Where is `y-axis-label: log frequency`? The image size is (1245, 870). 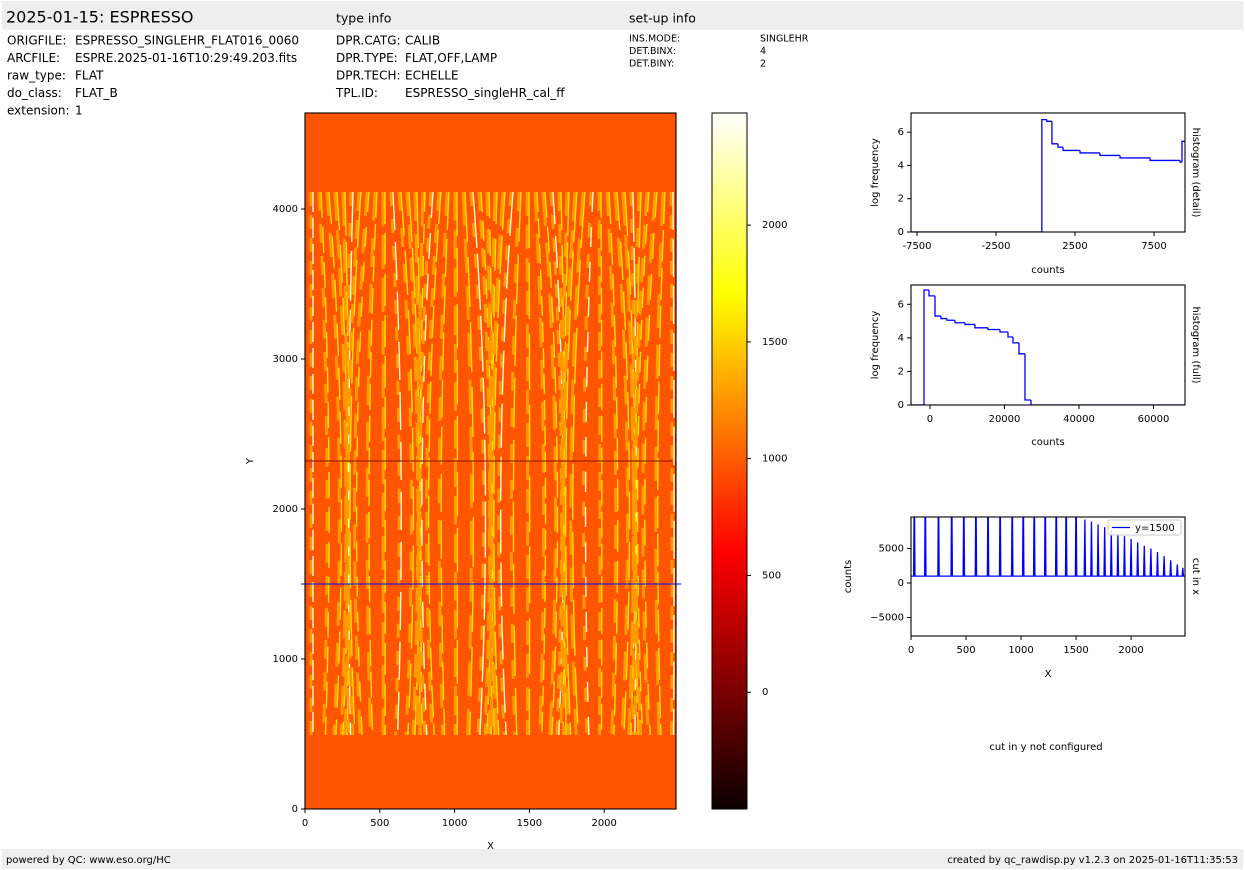
y-axis-label: log frequency is located at coordinates (875, 345).